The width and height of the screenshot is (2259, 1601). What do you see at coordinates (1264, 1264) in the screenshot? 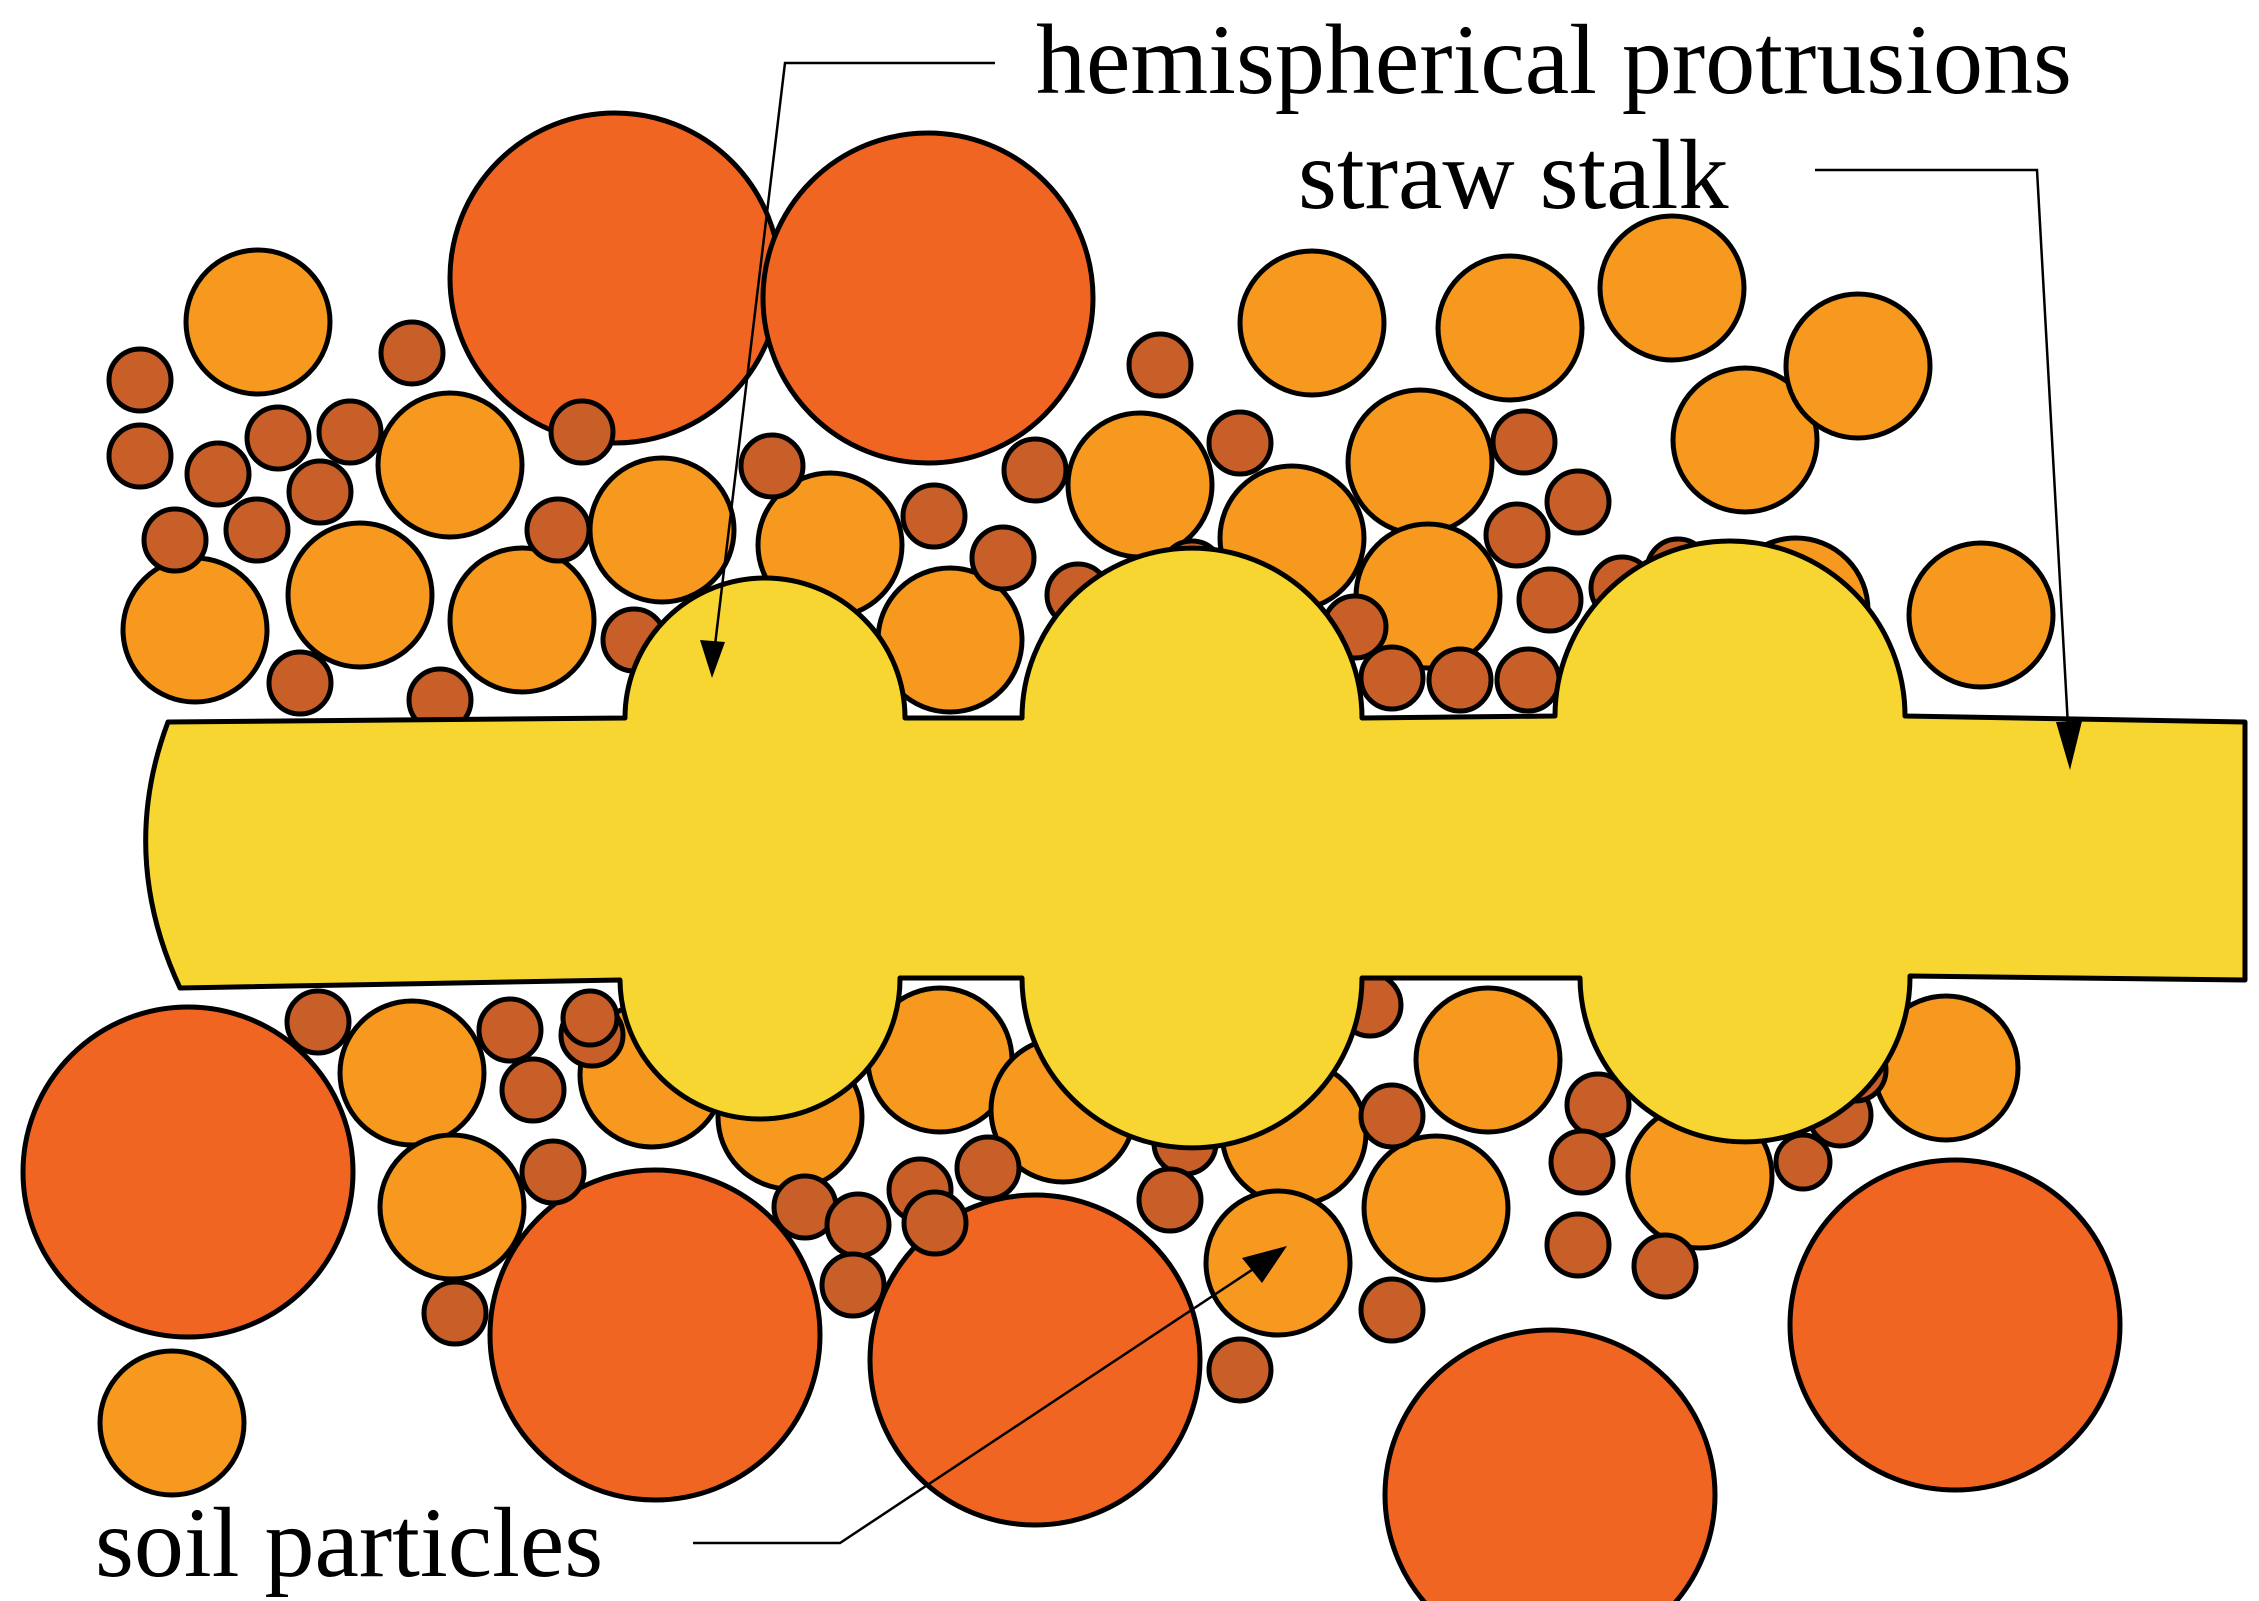
I see `soil-arrowhead` at bounding box center [1264, 1264].